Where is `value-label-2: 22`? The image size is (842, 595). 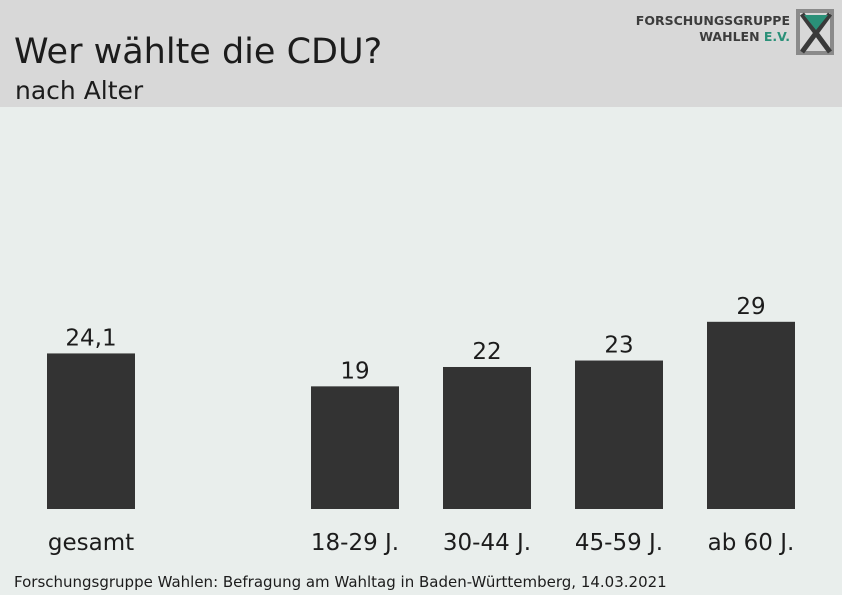 value-label-2: 22 is located at coordinates (486, 352).